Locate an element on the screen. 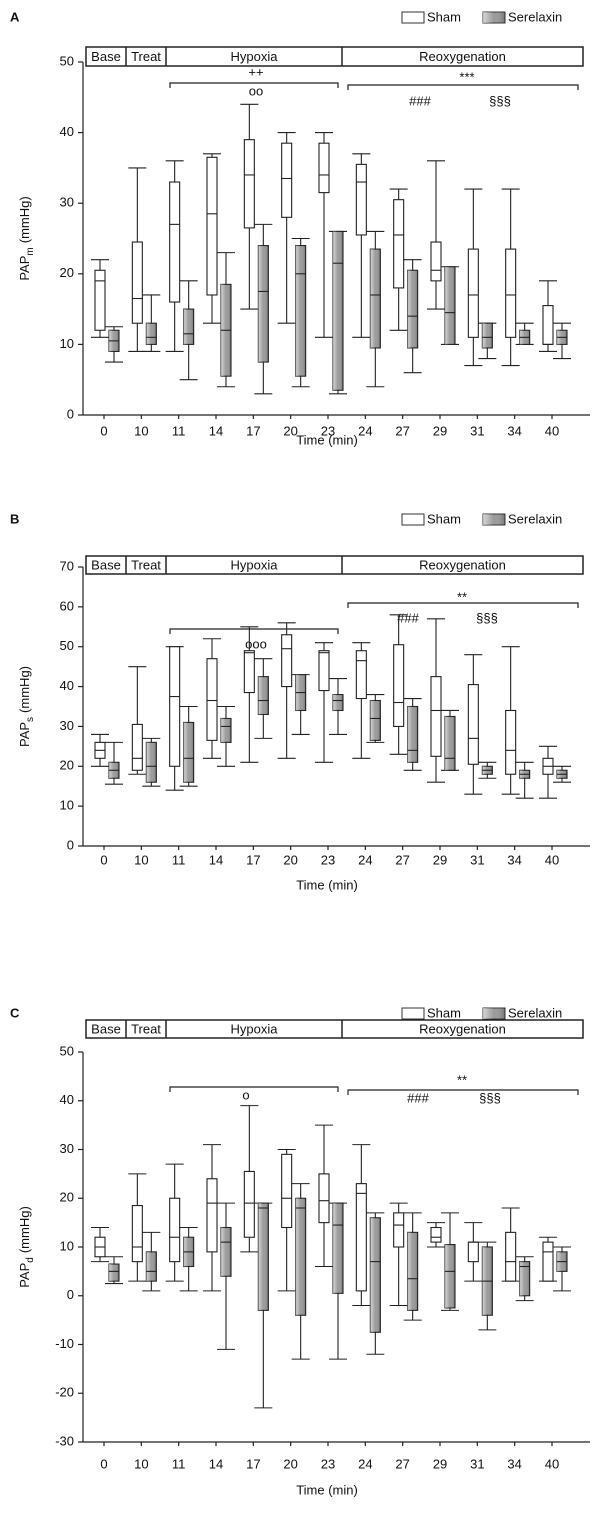 This screenshot has height=1514, width=599. annotation: o is located at coordinates (245, 1094).